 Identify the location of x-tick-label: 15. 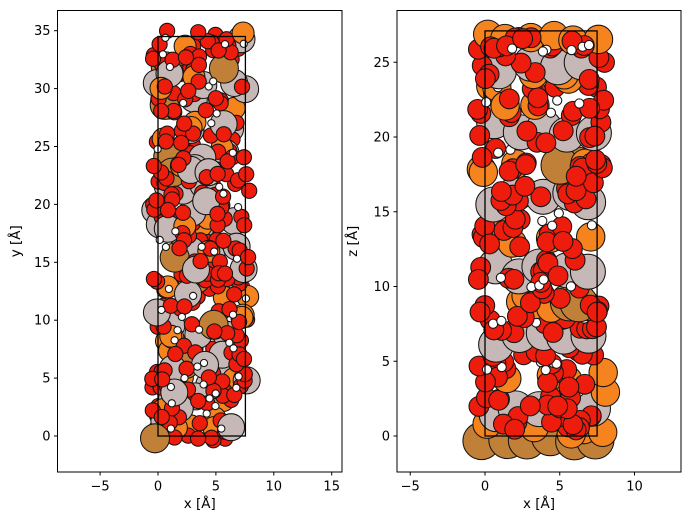
(331, 487).